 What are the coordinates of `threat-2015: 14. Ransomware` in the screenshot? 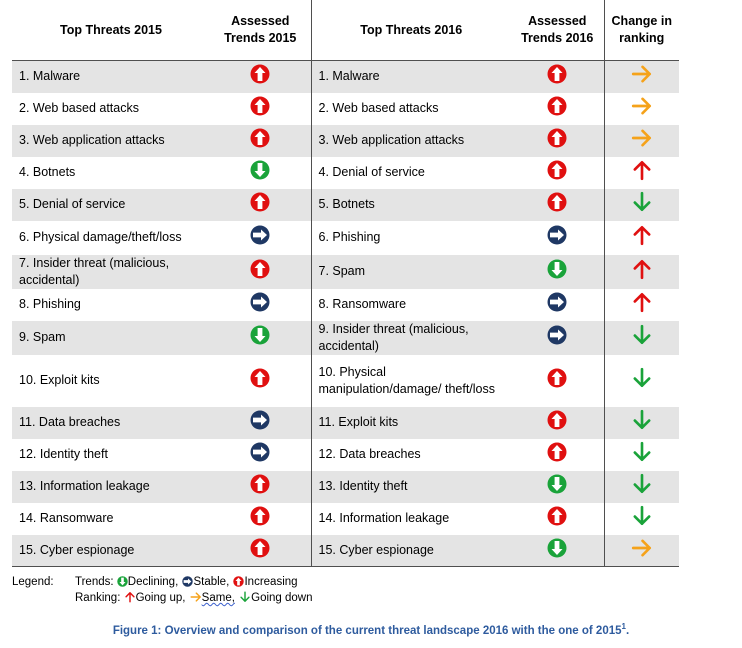 It's located at (66, 518).